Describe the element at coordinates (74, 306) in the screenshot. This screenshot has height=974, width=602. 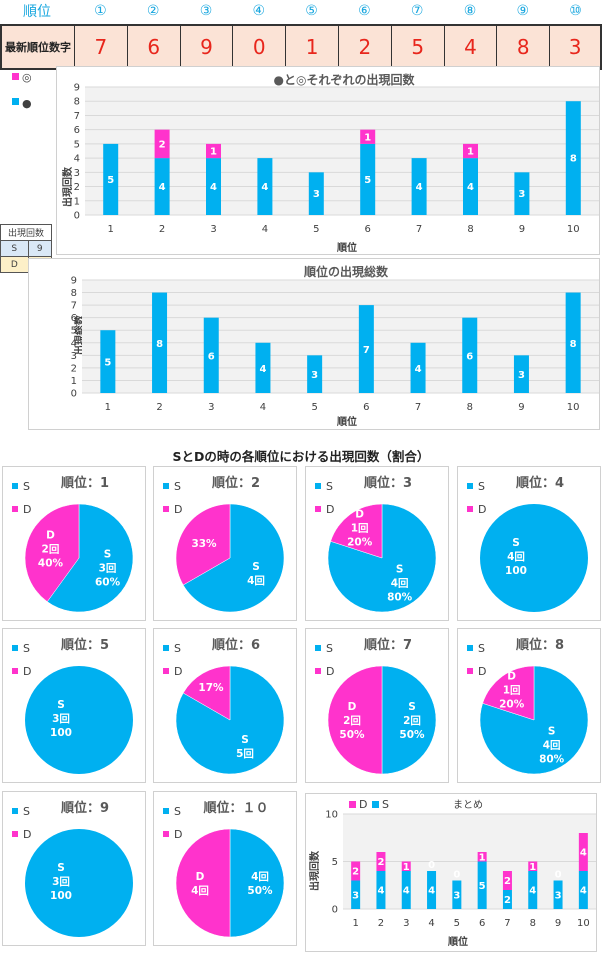
I see `y-tick-label: 7` at that location.